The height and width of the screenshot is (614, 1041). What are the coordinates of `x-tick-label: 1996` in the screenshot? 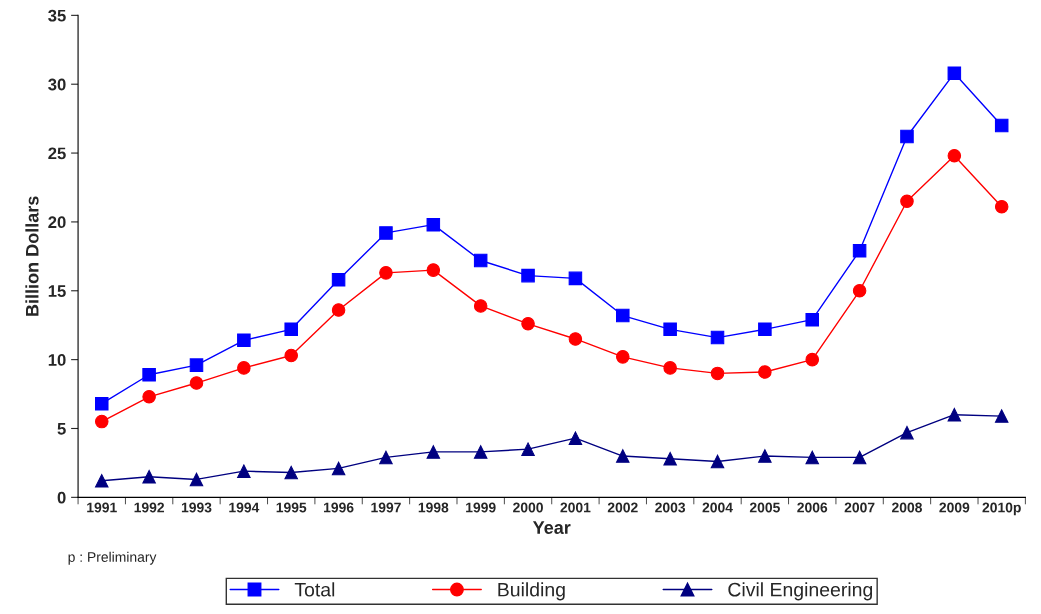 It's located at (339, 507).